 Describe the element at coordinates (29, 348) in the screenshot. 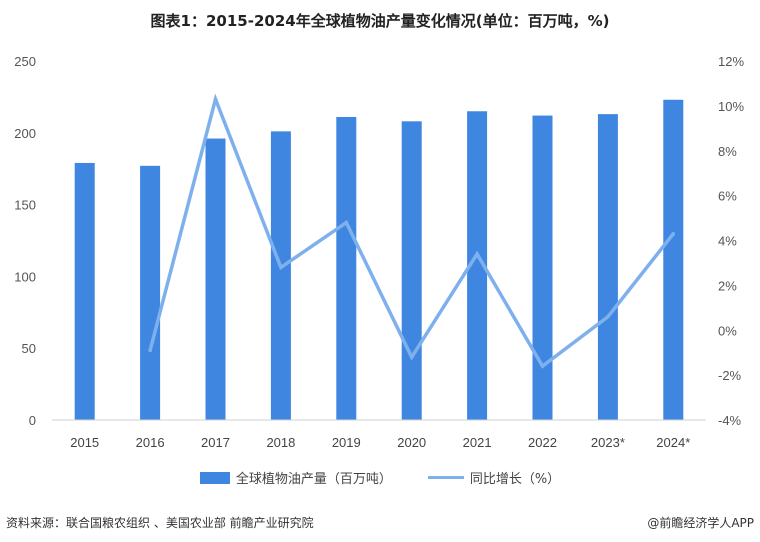

I see `y-left-tick-label: 50` at that location.